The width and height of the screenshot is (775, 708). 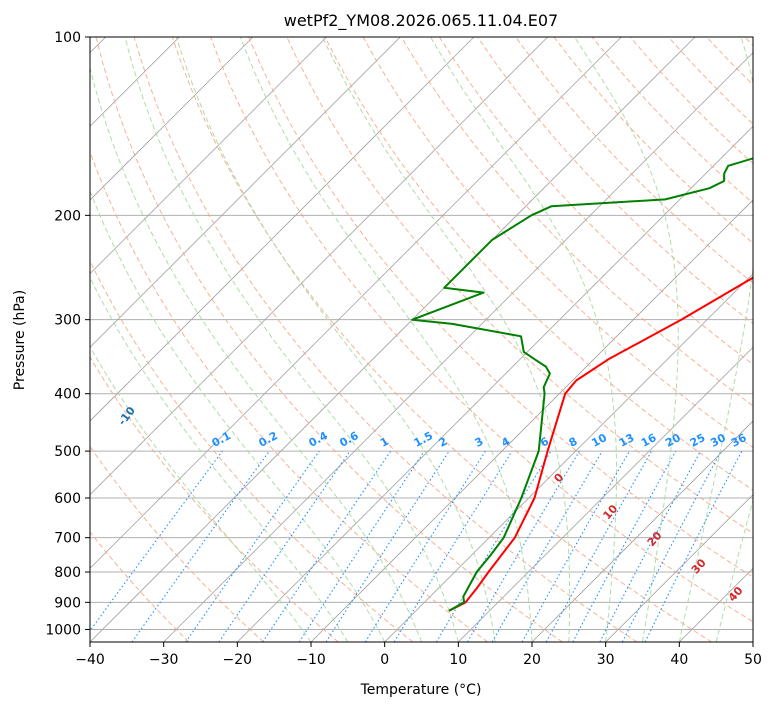 I want to click on y-tick-label: 500, so click(x=67, y=452).